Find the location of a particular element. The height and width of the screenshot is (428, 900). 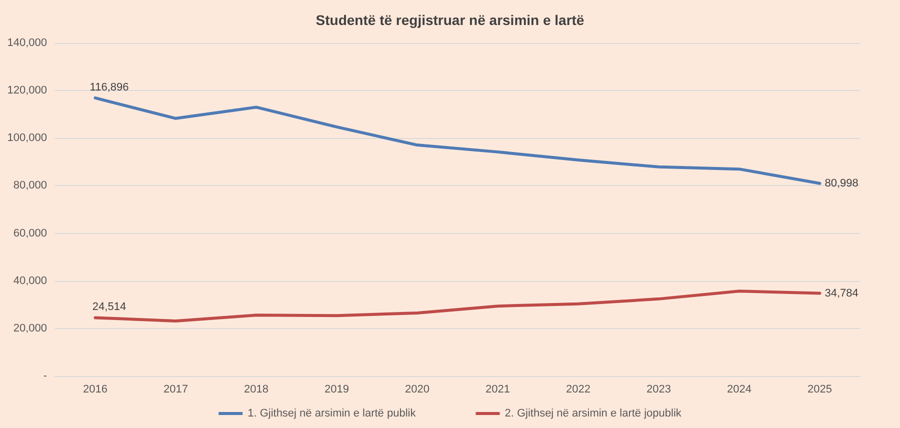

chart-title: Studentë të regjistruar në arsimin e lartë is located at coordinates (450, 20).